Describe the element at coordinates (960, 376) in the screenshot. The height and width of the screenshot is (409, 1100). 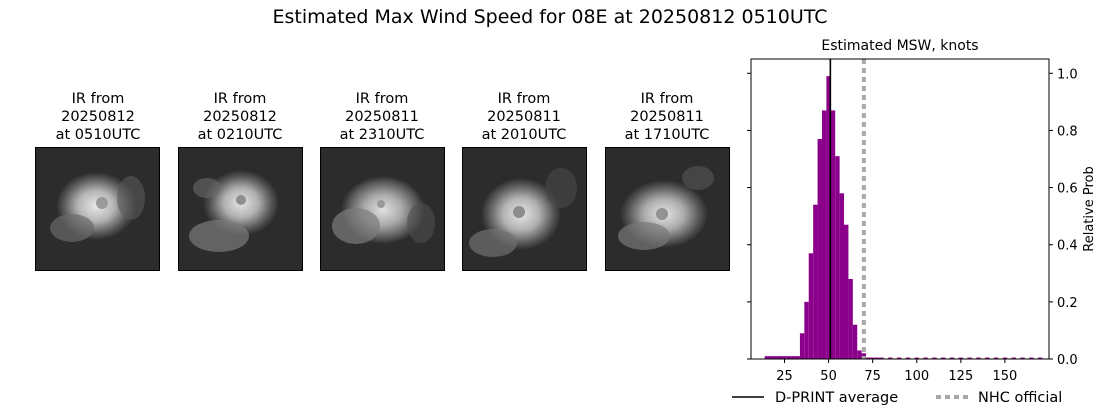
I see `x-tick-label: 125` at that location.